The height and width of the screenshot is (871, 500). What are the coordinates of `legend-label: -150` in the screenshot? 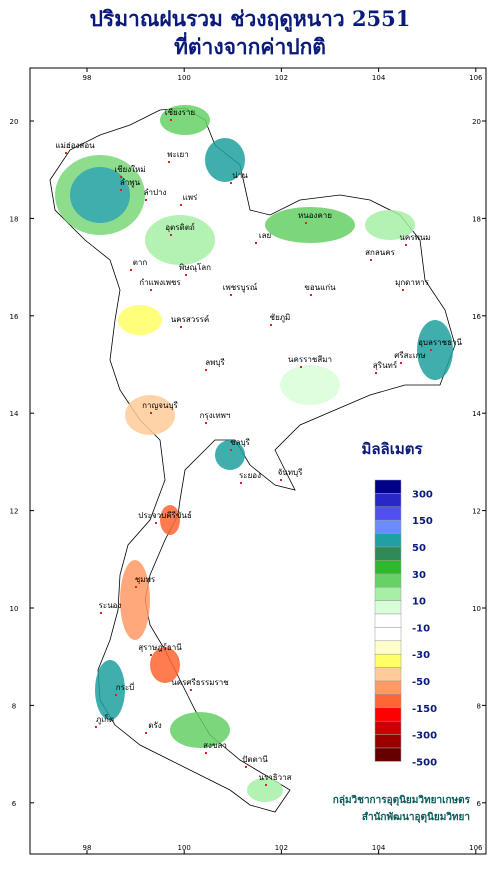 It's located at (424, 709).